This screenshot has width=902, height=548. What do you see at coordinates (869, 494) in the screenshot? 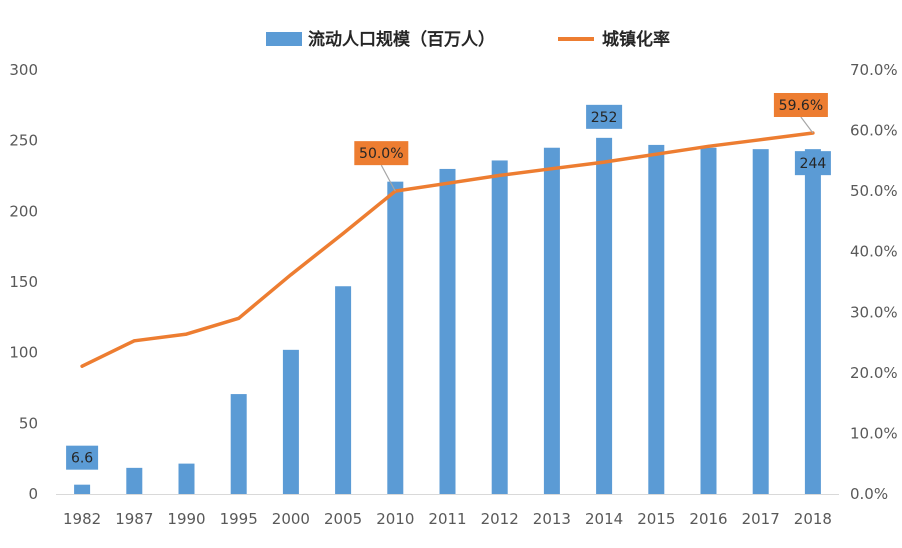
I see `y-right-tick-label: 0.0%` at bounding box center [869, 494].